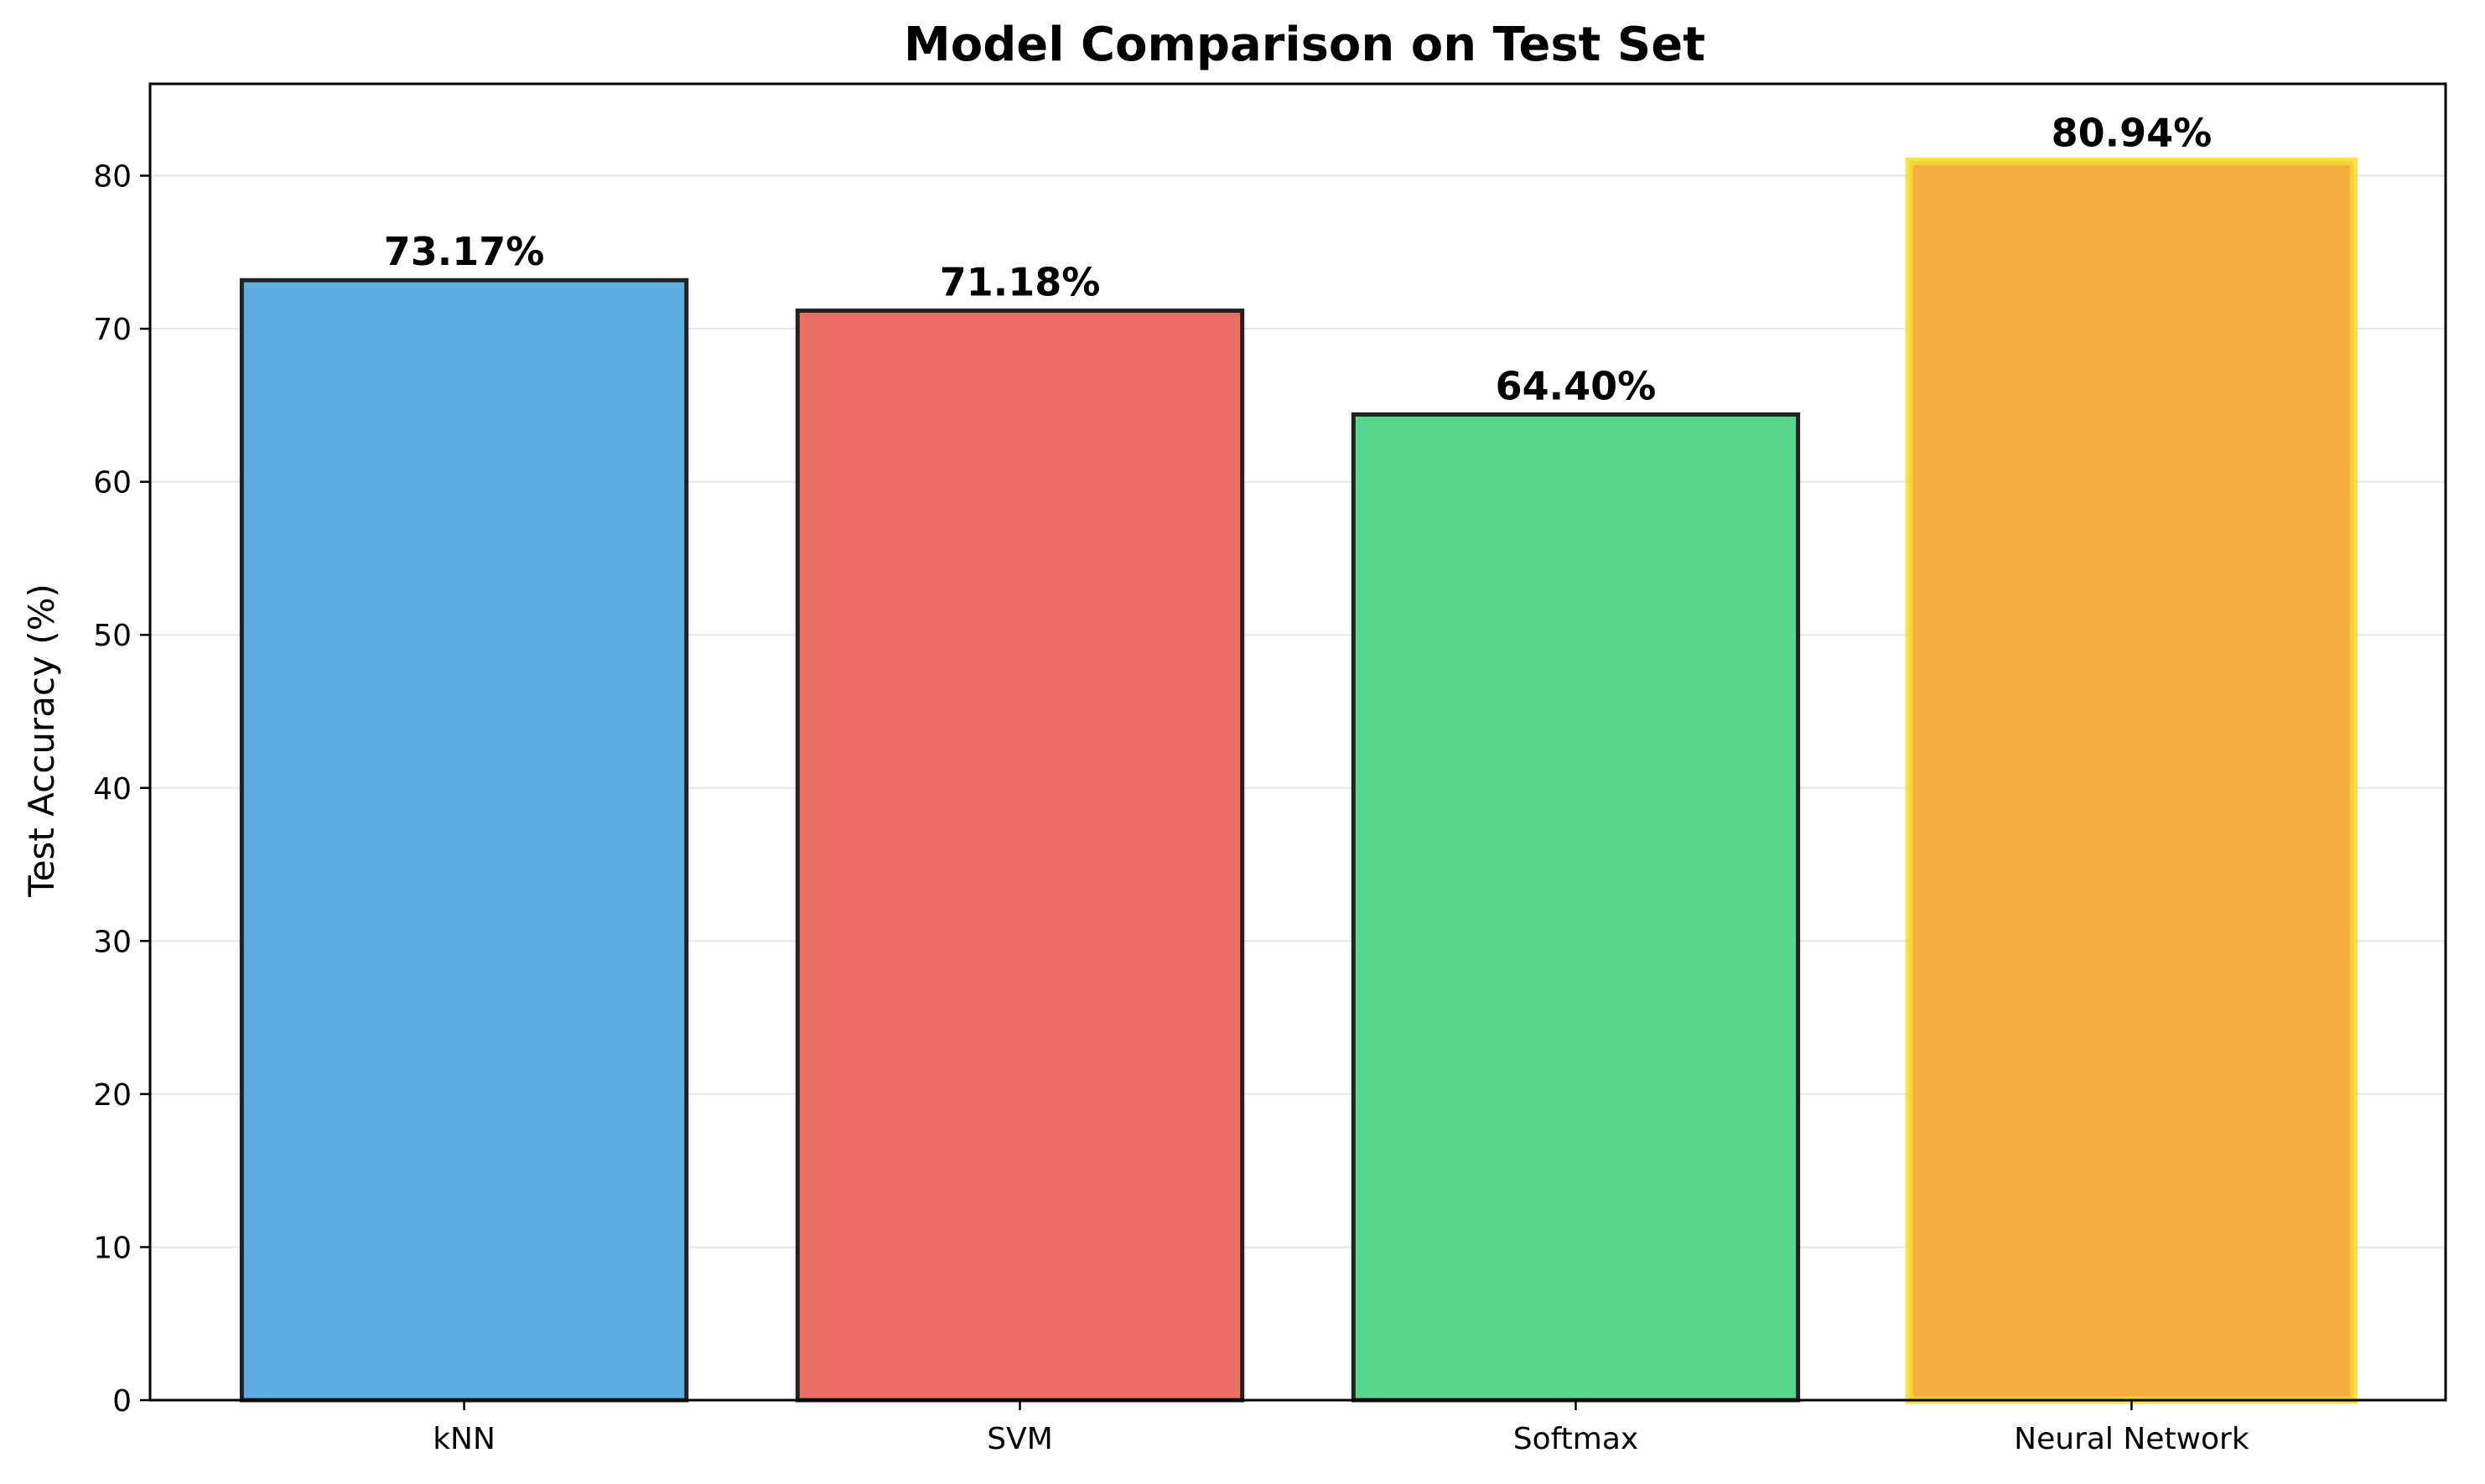 The height and width of the screenshot is (1484, 2485). What do you see at coordinates (122, 1401) in the screenshot?
I see `y-tick-label: 0` at bounding box center [122, 1401].